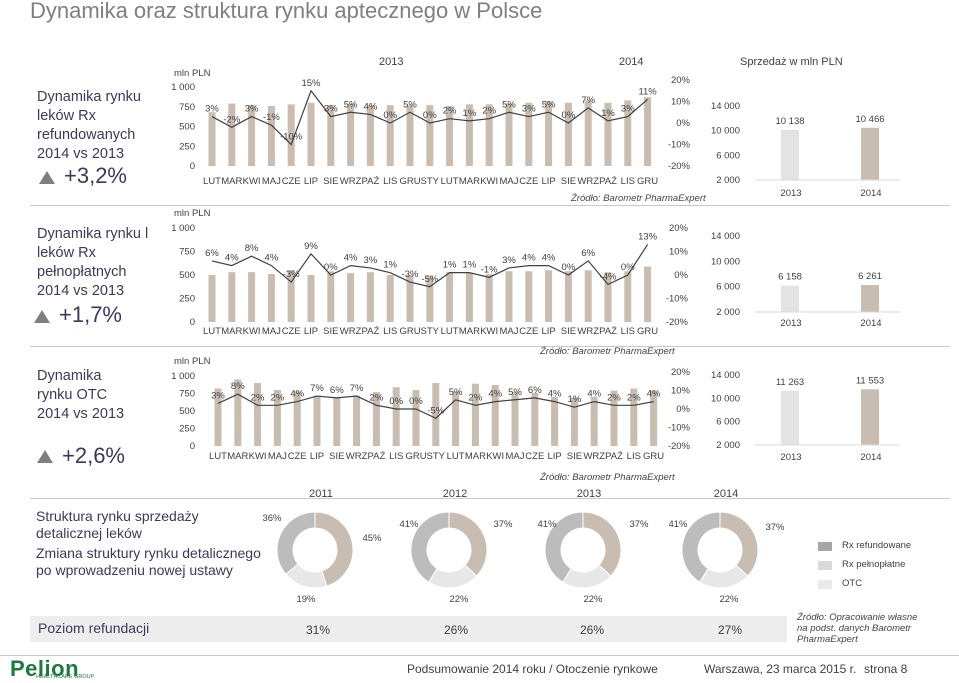 This screenshot has height=683, width=959. What do you see at coordinates (789, 121) in the screenshot?
I see `data-label: 10 138` at bounding box center [789, 121].